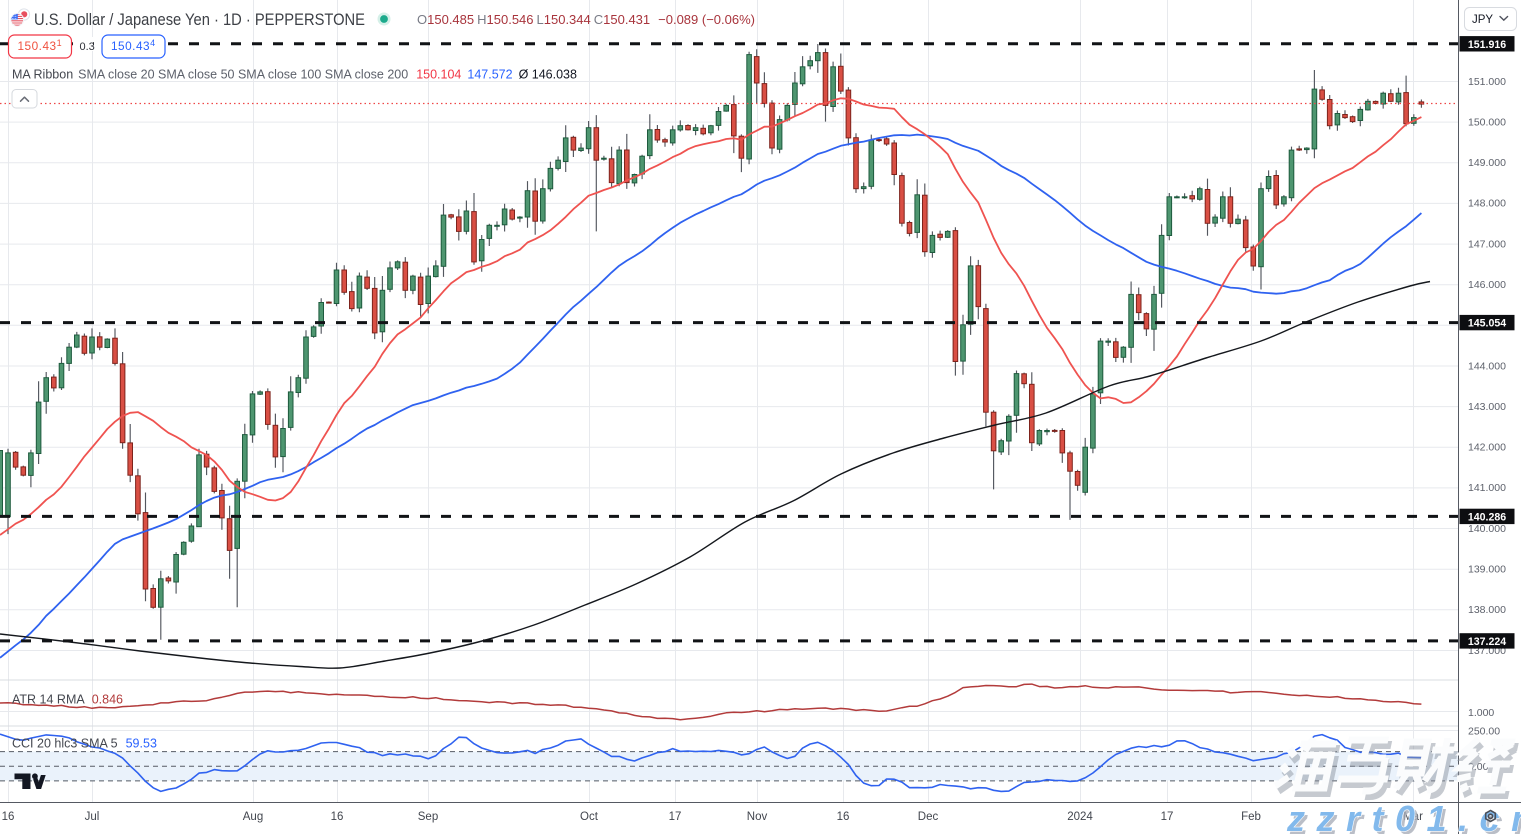 The width and height of the screenshot is (1521, 834). Describe the element at coordinates (1487, 244) in the screenshot. I see `svg-text: 147.000` at that location.